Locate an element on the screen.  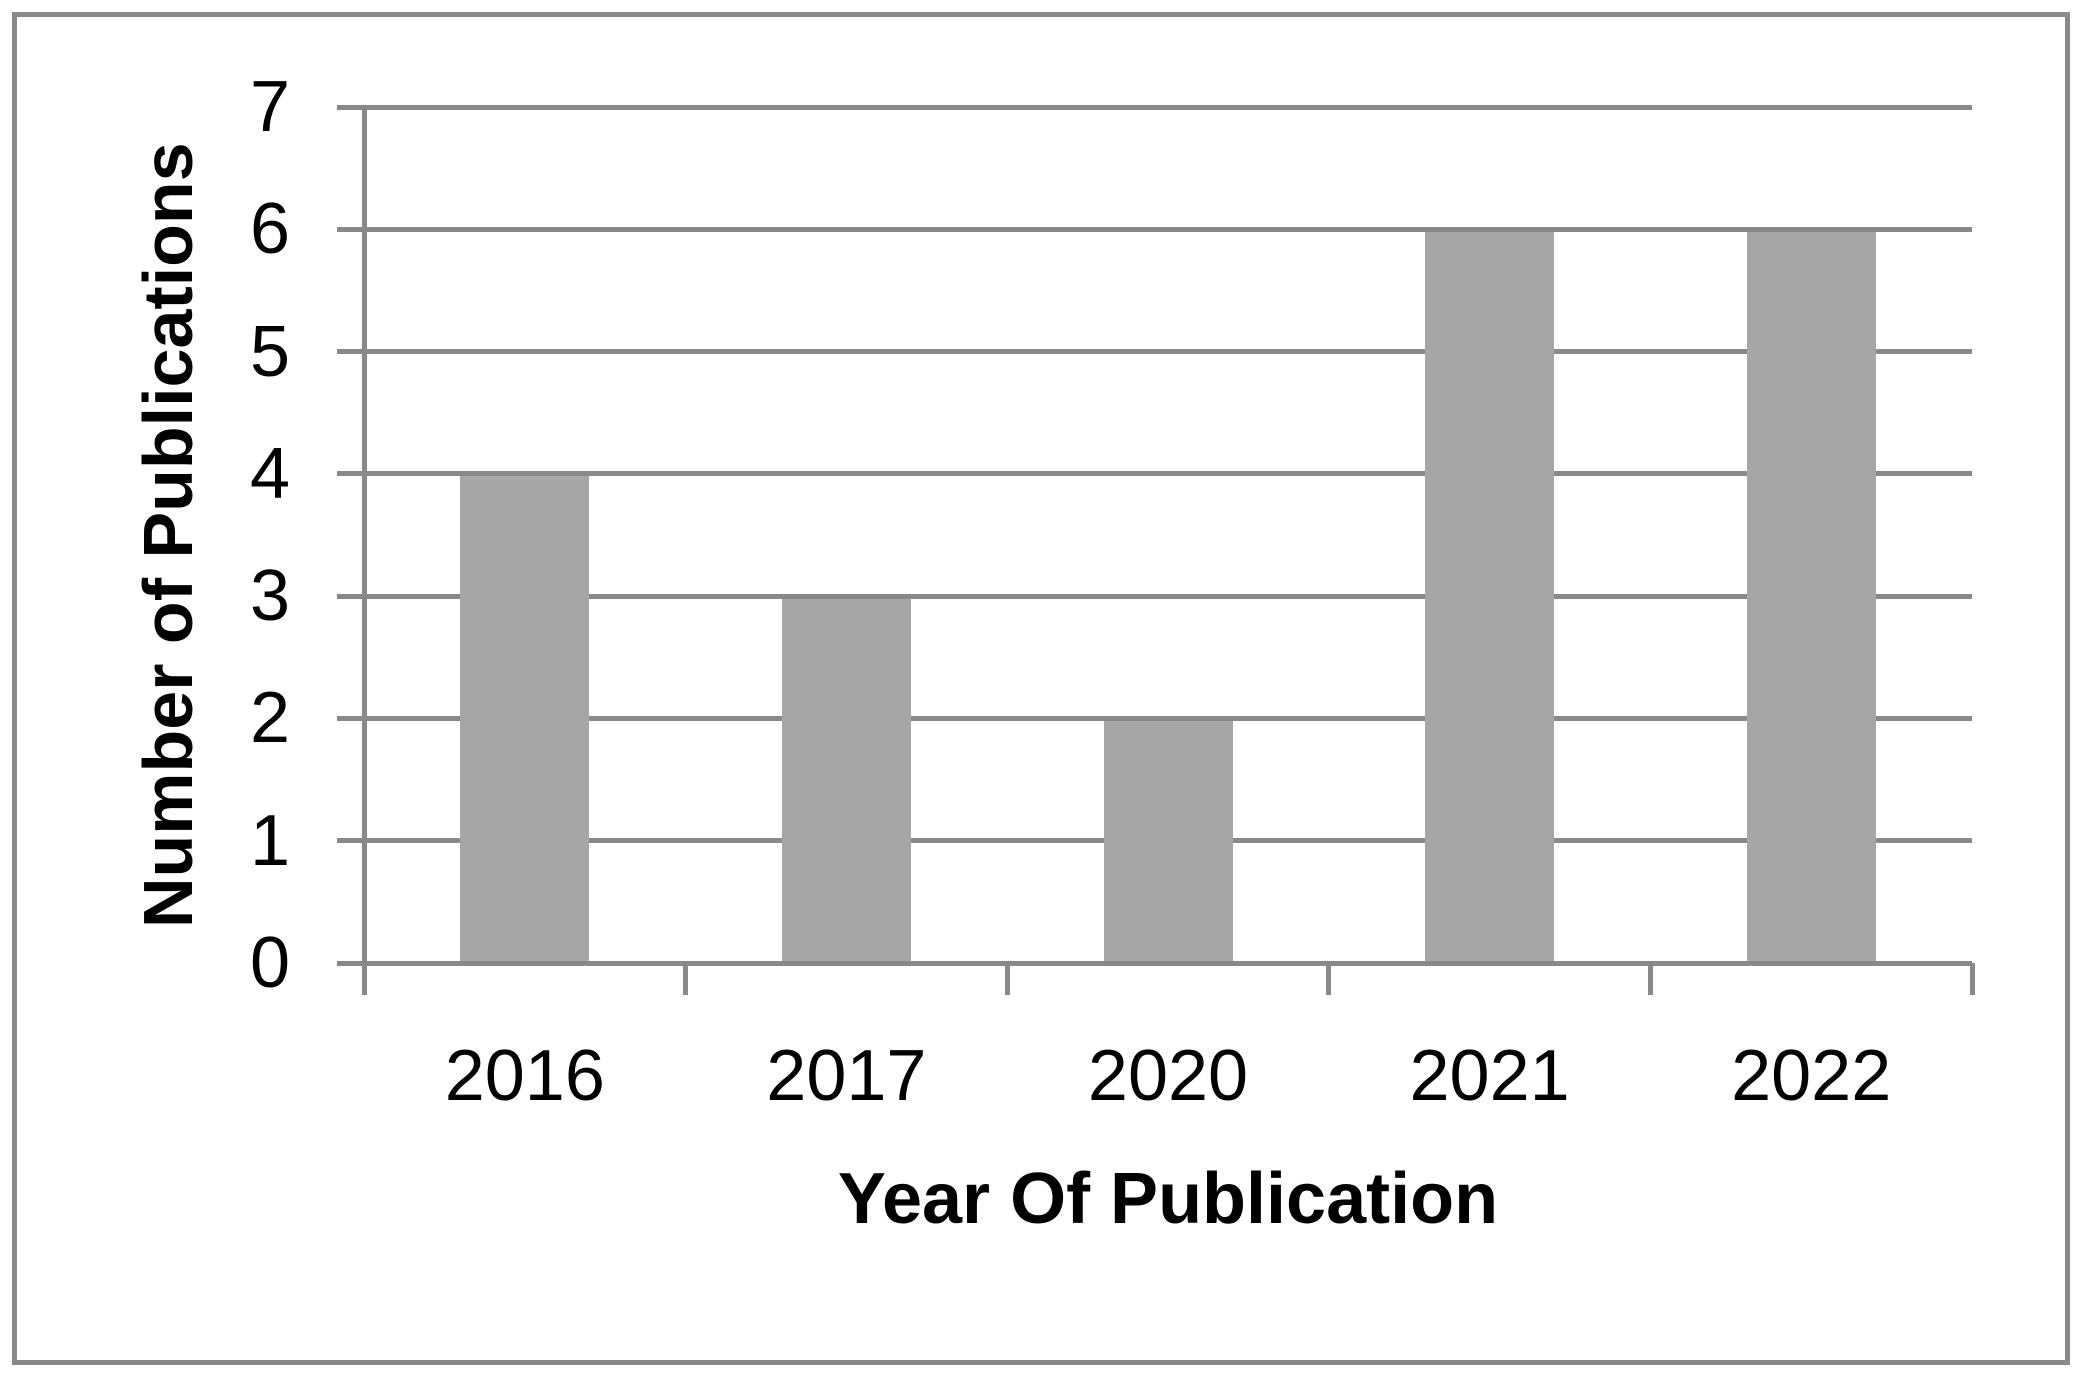
y-tick-label-2: 2 is located at coordinates (269, 718).